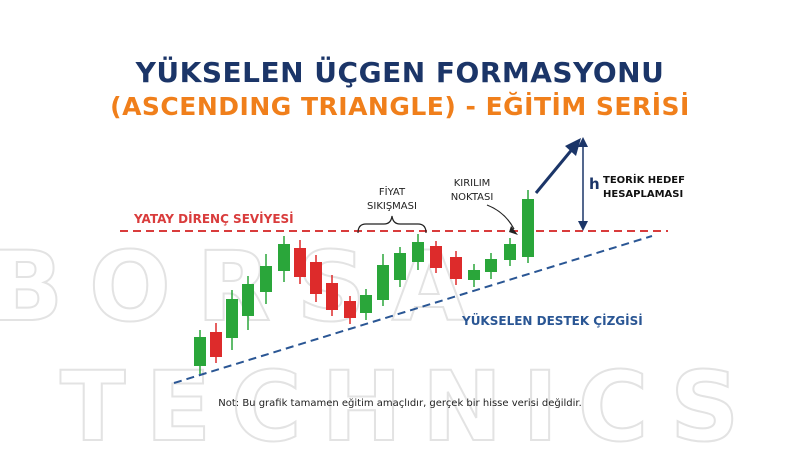 The image size is (800, 450). I want to click on resistance-label: YATAY DİRENÇ SEVİYESİ, so click(213, 218).